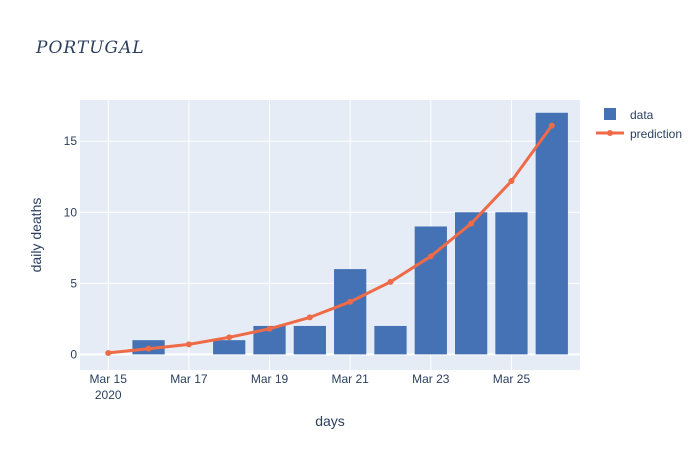 This screenshot has height=450, width=700. I want to click on x-axis-ticks: Mar 15 2020 Mar 17 Mar 19 Mar 21 Mar 23 Mar 25, so click(310, 387).